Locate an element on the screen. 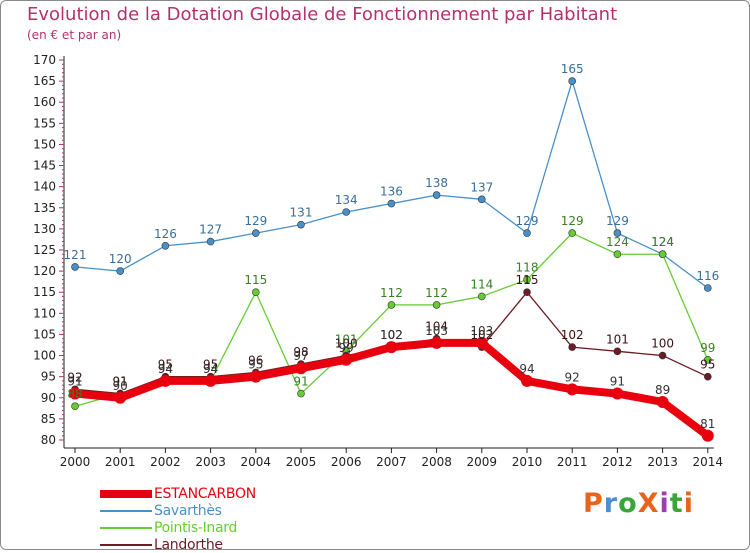  data-label-estancarbon: 102 is located at coordinates (391, 335).